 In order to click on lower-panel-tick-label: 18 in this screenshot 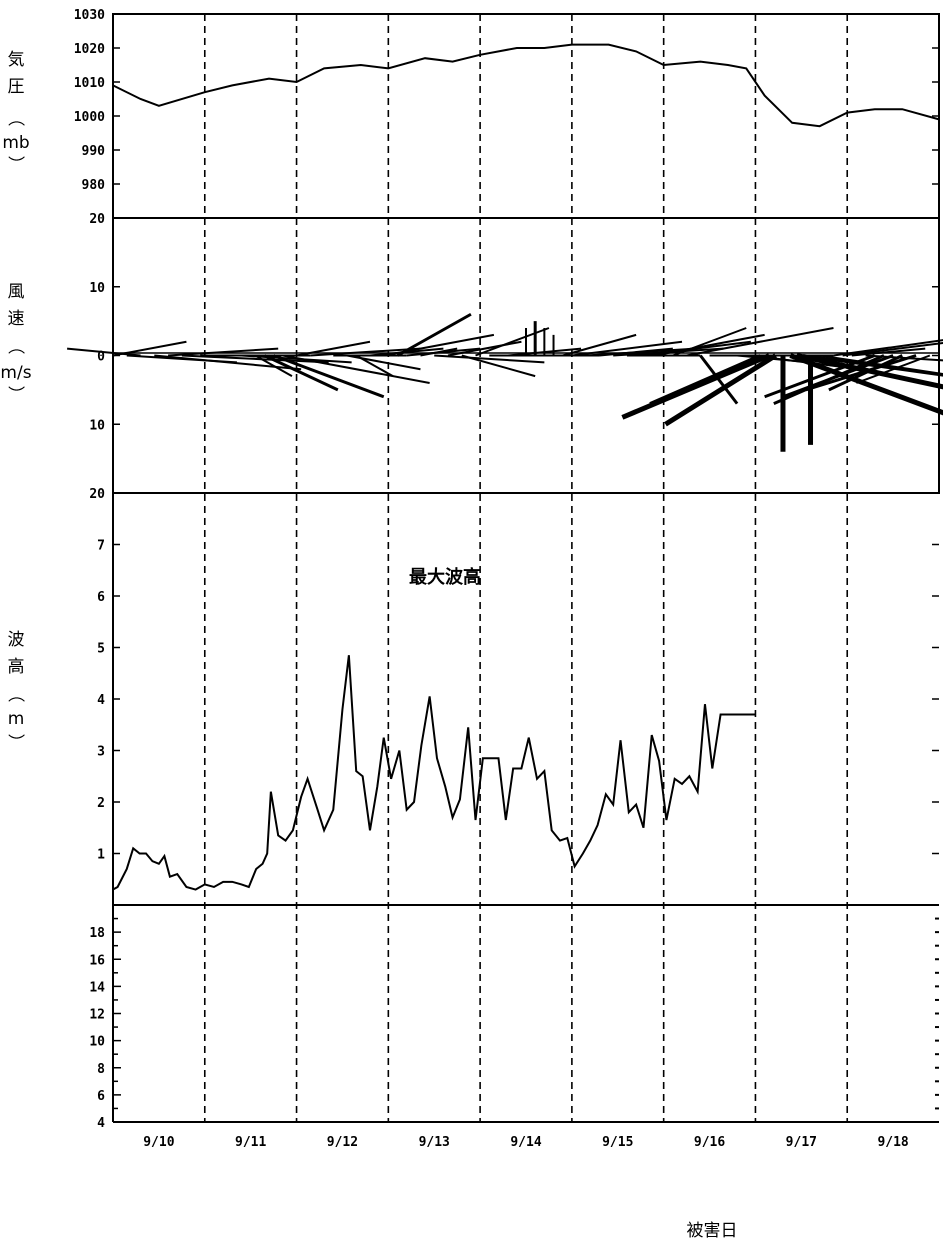, I will do `click(97, 933)`.